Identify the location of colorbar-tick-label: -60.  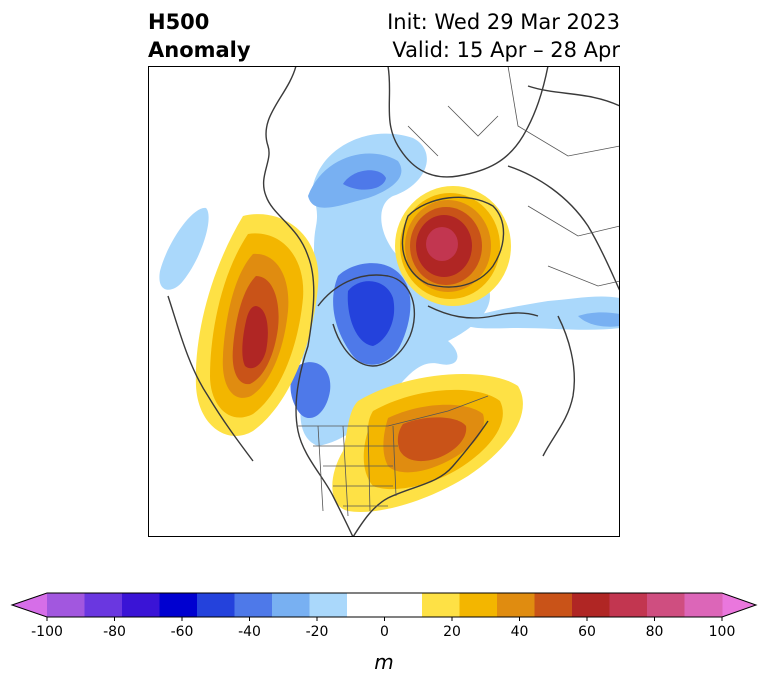
(182, 632).